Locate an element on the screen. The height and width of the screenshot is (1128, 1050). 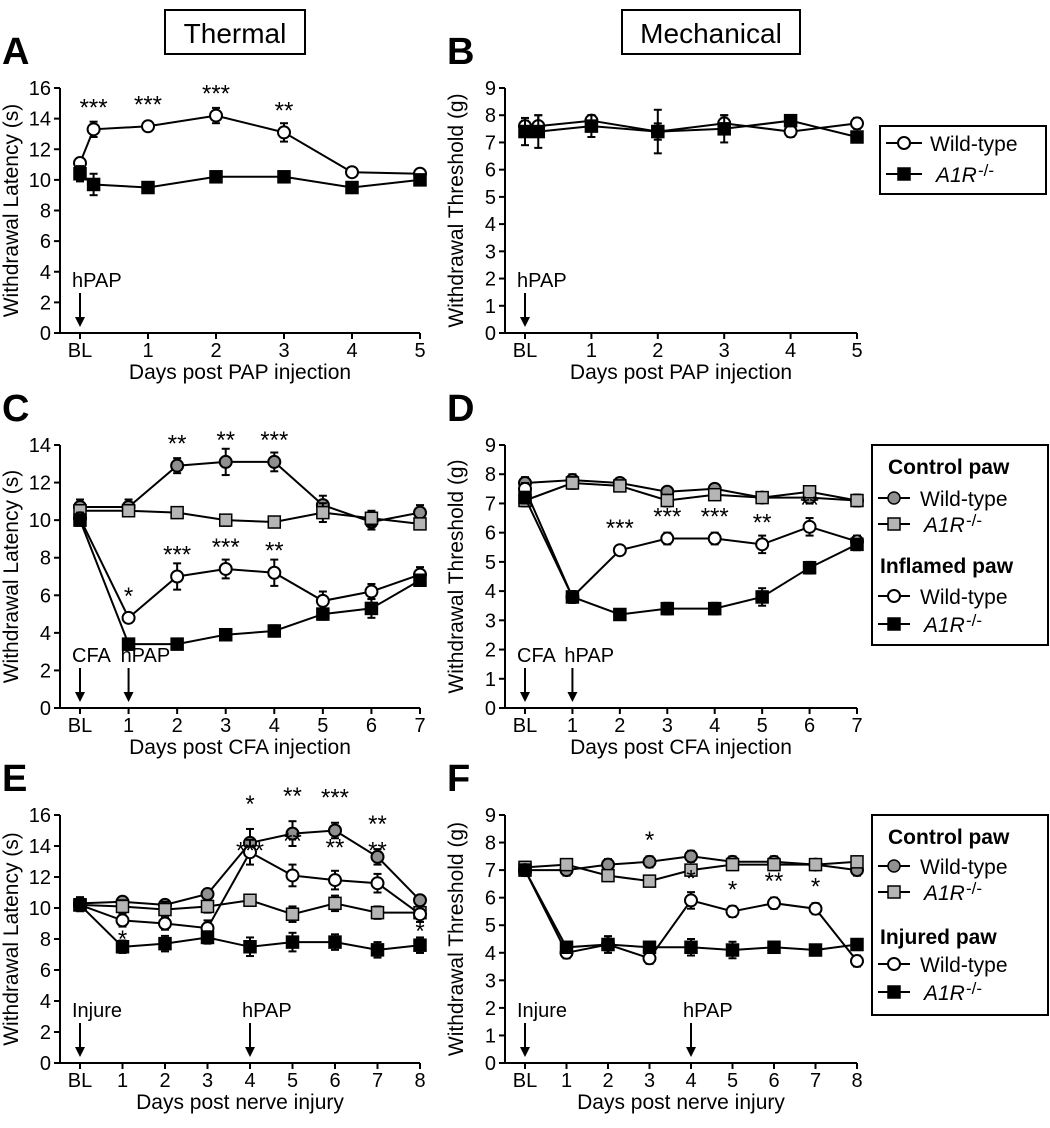
x-tick-label: 8 is located at coordinates (856, 1081).